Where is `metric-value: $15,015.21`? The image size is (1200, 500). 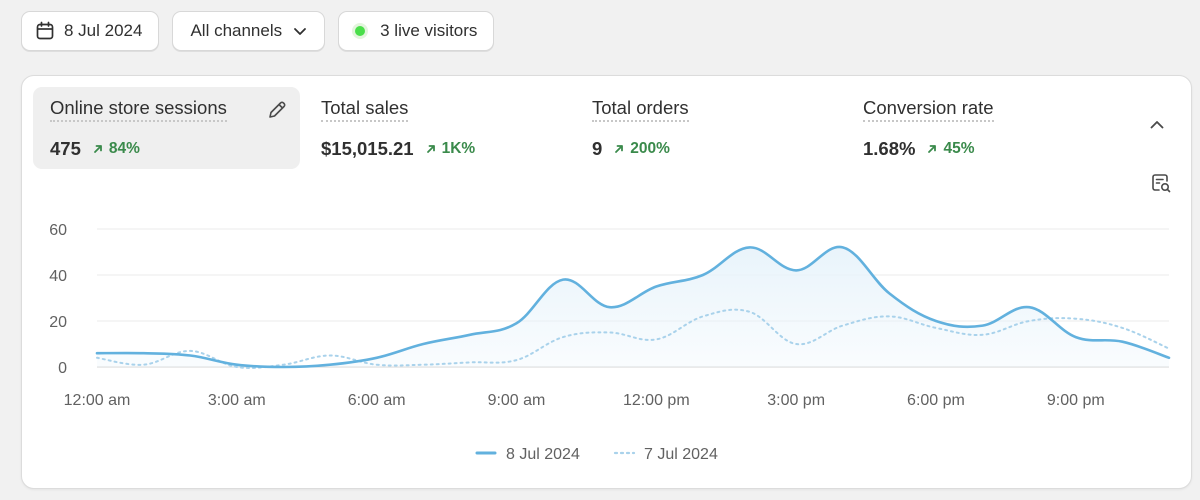 metric-value: $15,015.21 is located at coordinates (367, 148).